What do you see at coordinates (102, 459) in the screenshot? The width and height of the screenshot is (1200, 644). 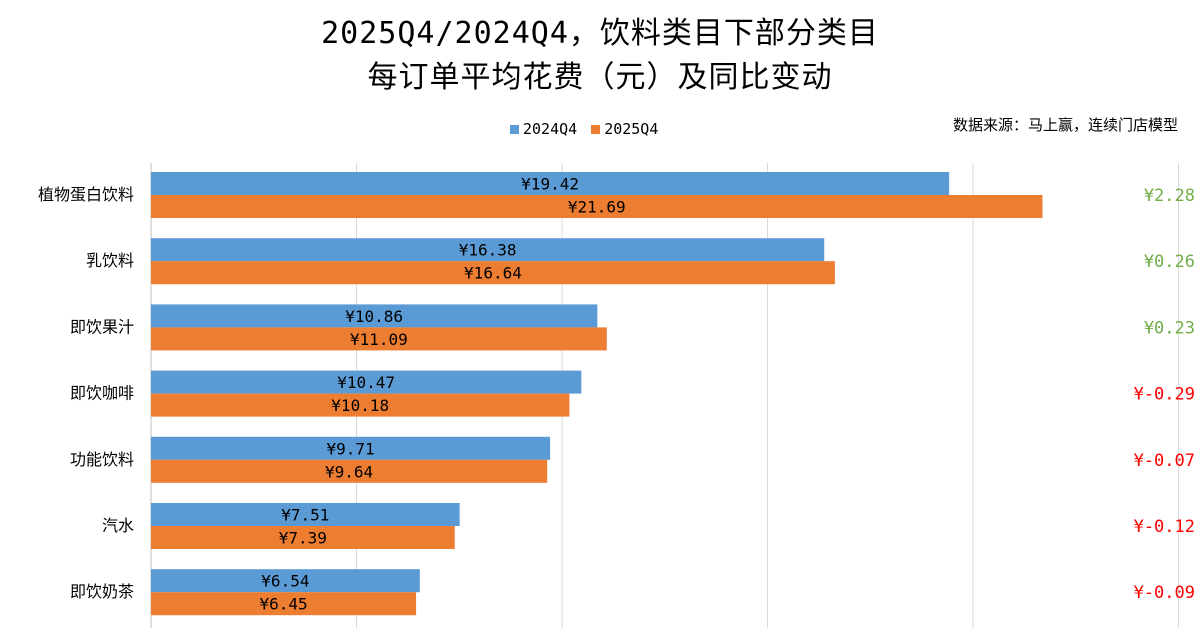 I see `category-label: 功能饮料` at bounding box center [102, 459].